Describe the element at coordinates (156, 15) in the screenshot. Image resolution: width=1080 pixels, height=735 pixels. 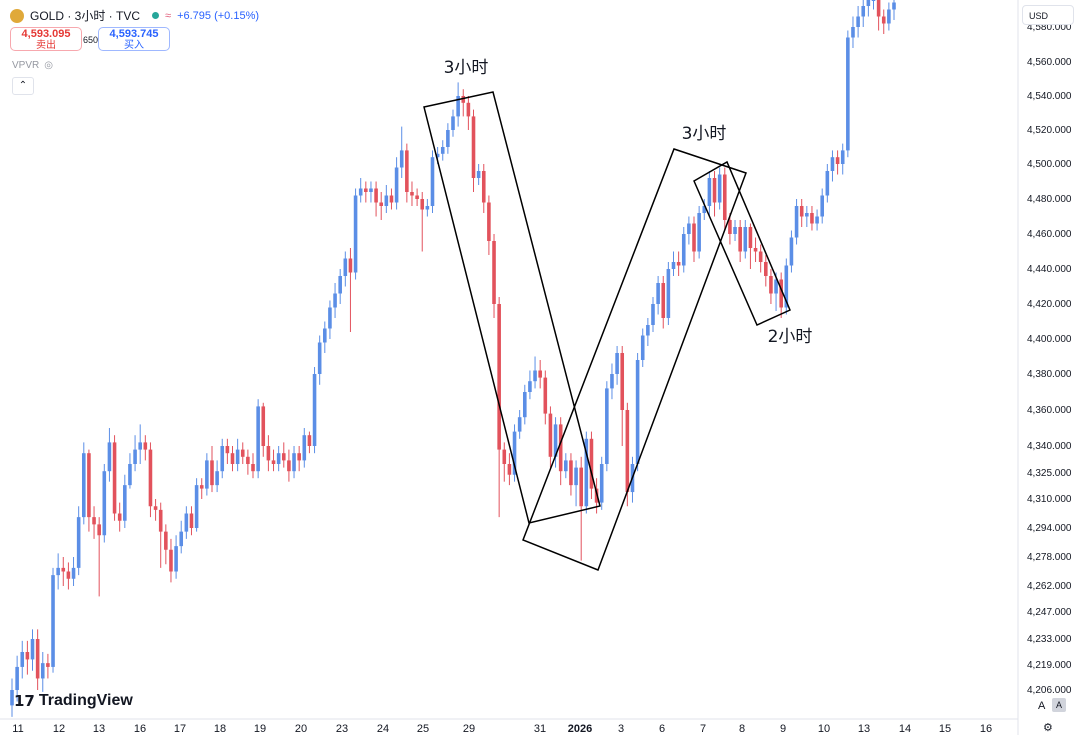
I see `market-open-icon` at that location.